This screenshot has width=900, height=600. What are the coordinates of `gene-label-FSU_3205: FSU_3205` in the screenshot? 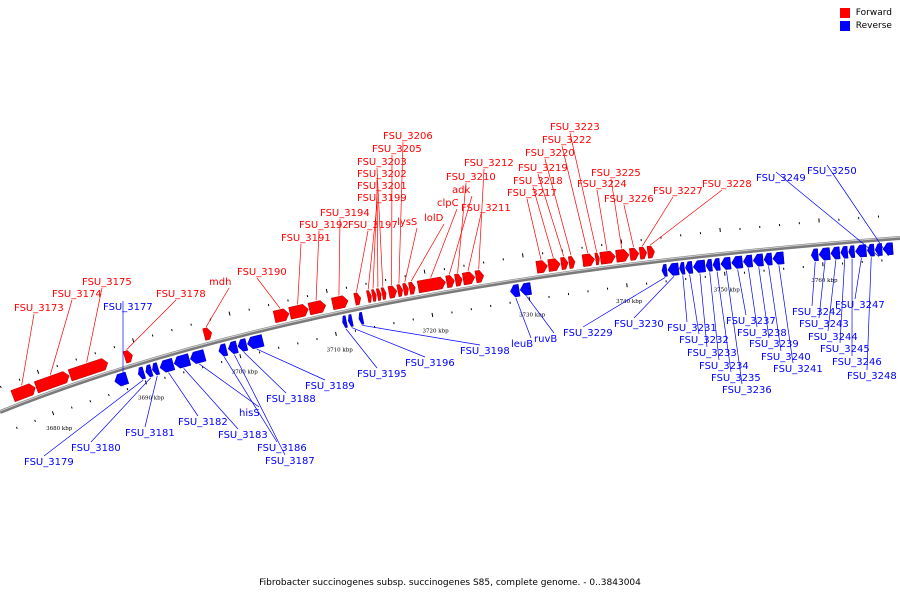 It's located at (397, 149).